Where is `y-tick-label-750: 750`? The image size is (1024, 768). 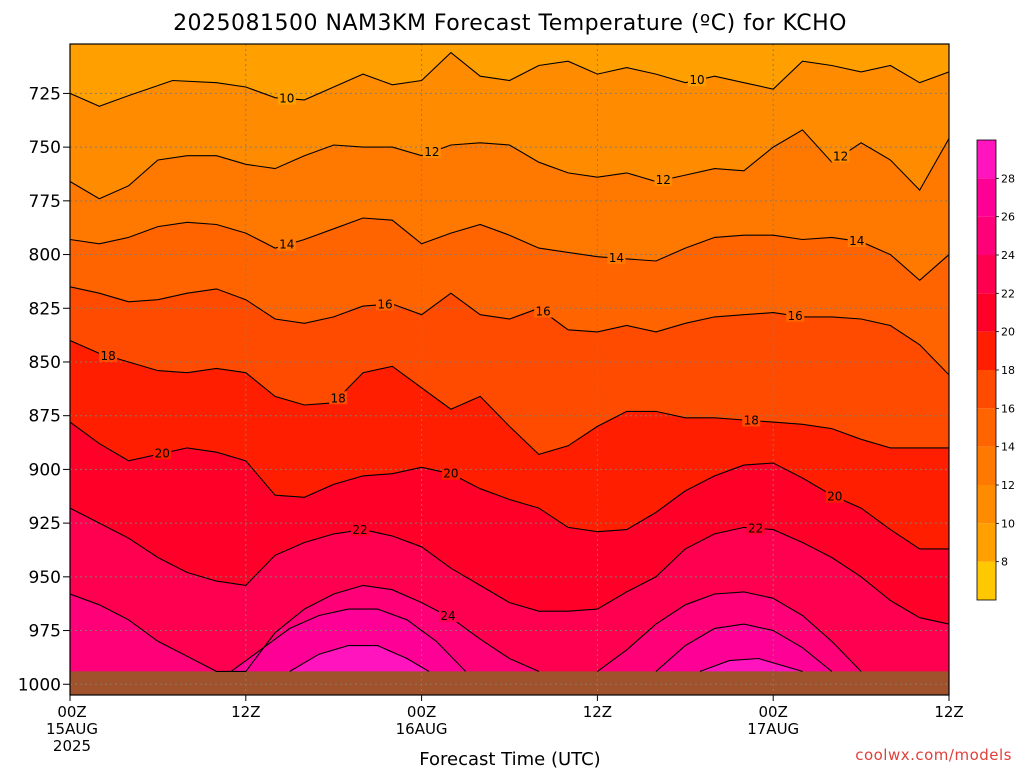 y-tick-label-750: 750 is located at coordinates (45, 148).